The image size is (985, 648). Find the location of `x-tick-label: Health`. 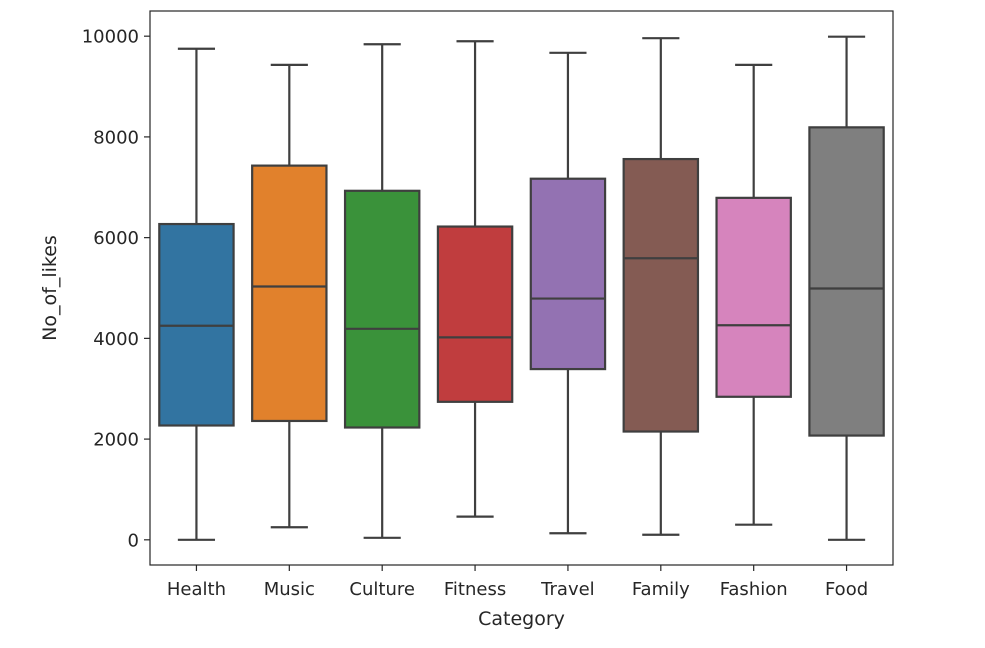

x-tick-label: Health is located at coordinates (196, 589).